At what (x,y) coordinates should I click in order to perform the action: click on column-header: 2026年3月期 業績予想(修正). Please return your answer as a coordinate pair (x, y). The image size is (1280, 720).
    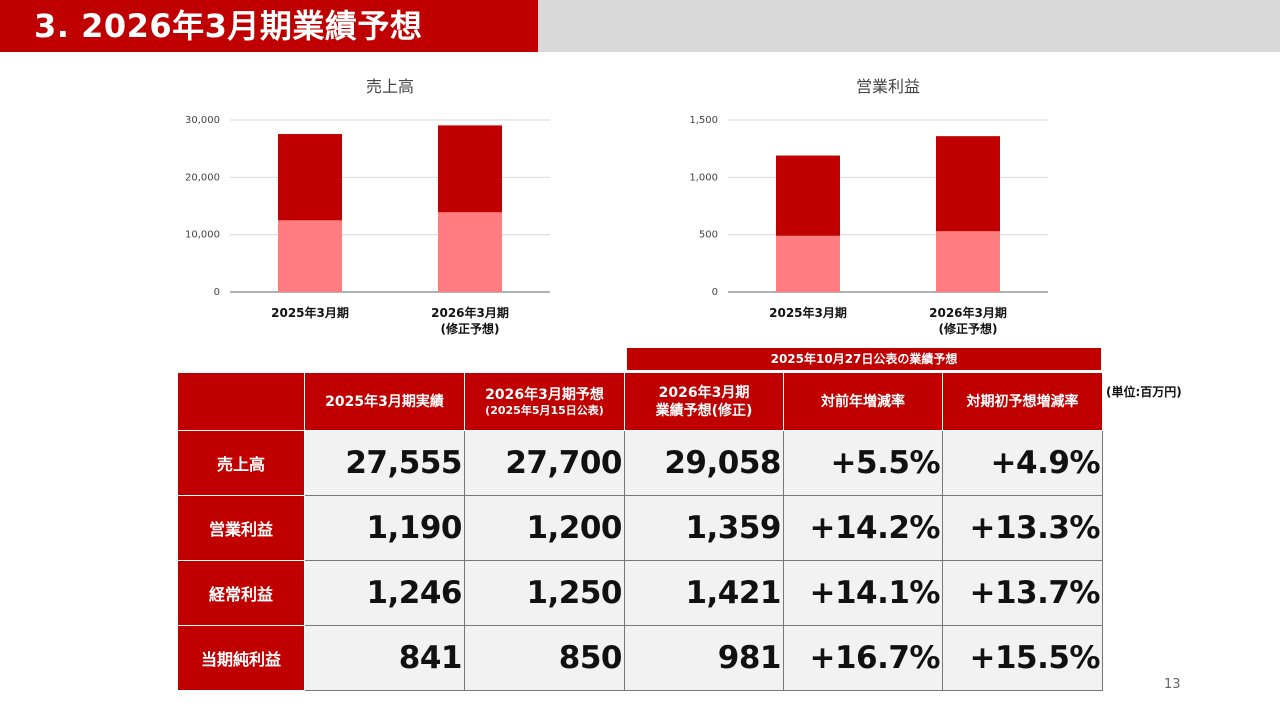
    Looking at the image, I should click on (704, 401).